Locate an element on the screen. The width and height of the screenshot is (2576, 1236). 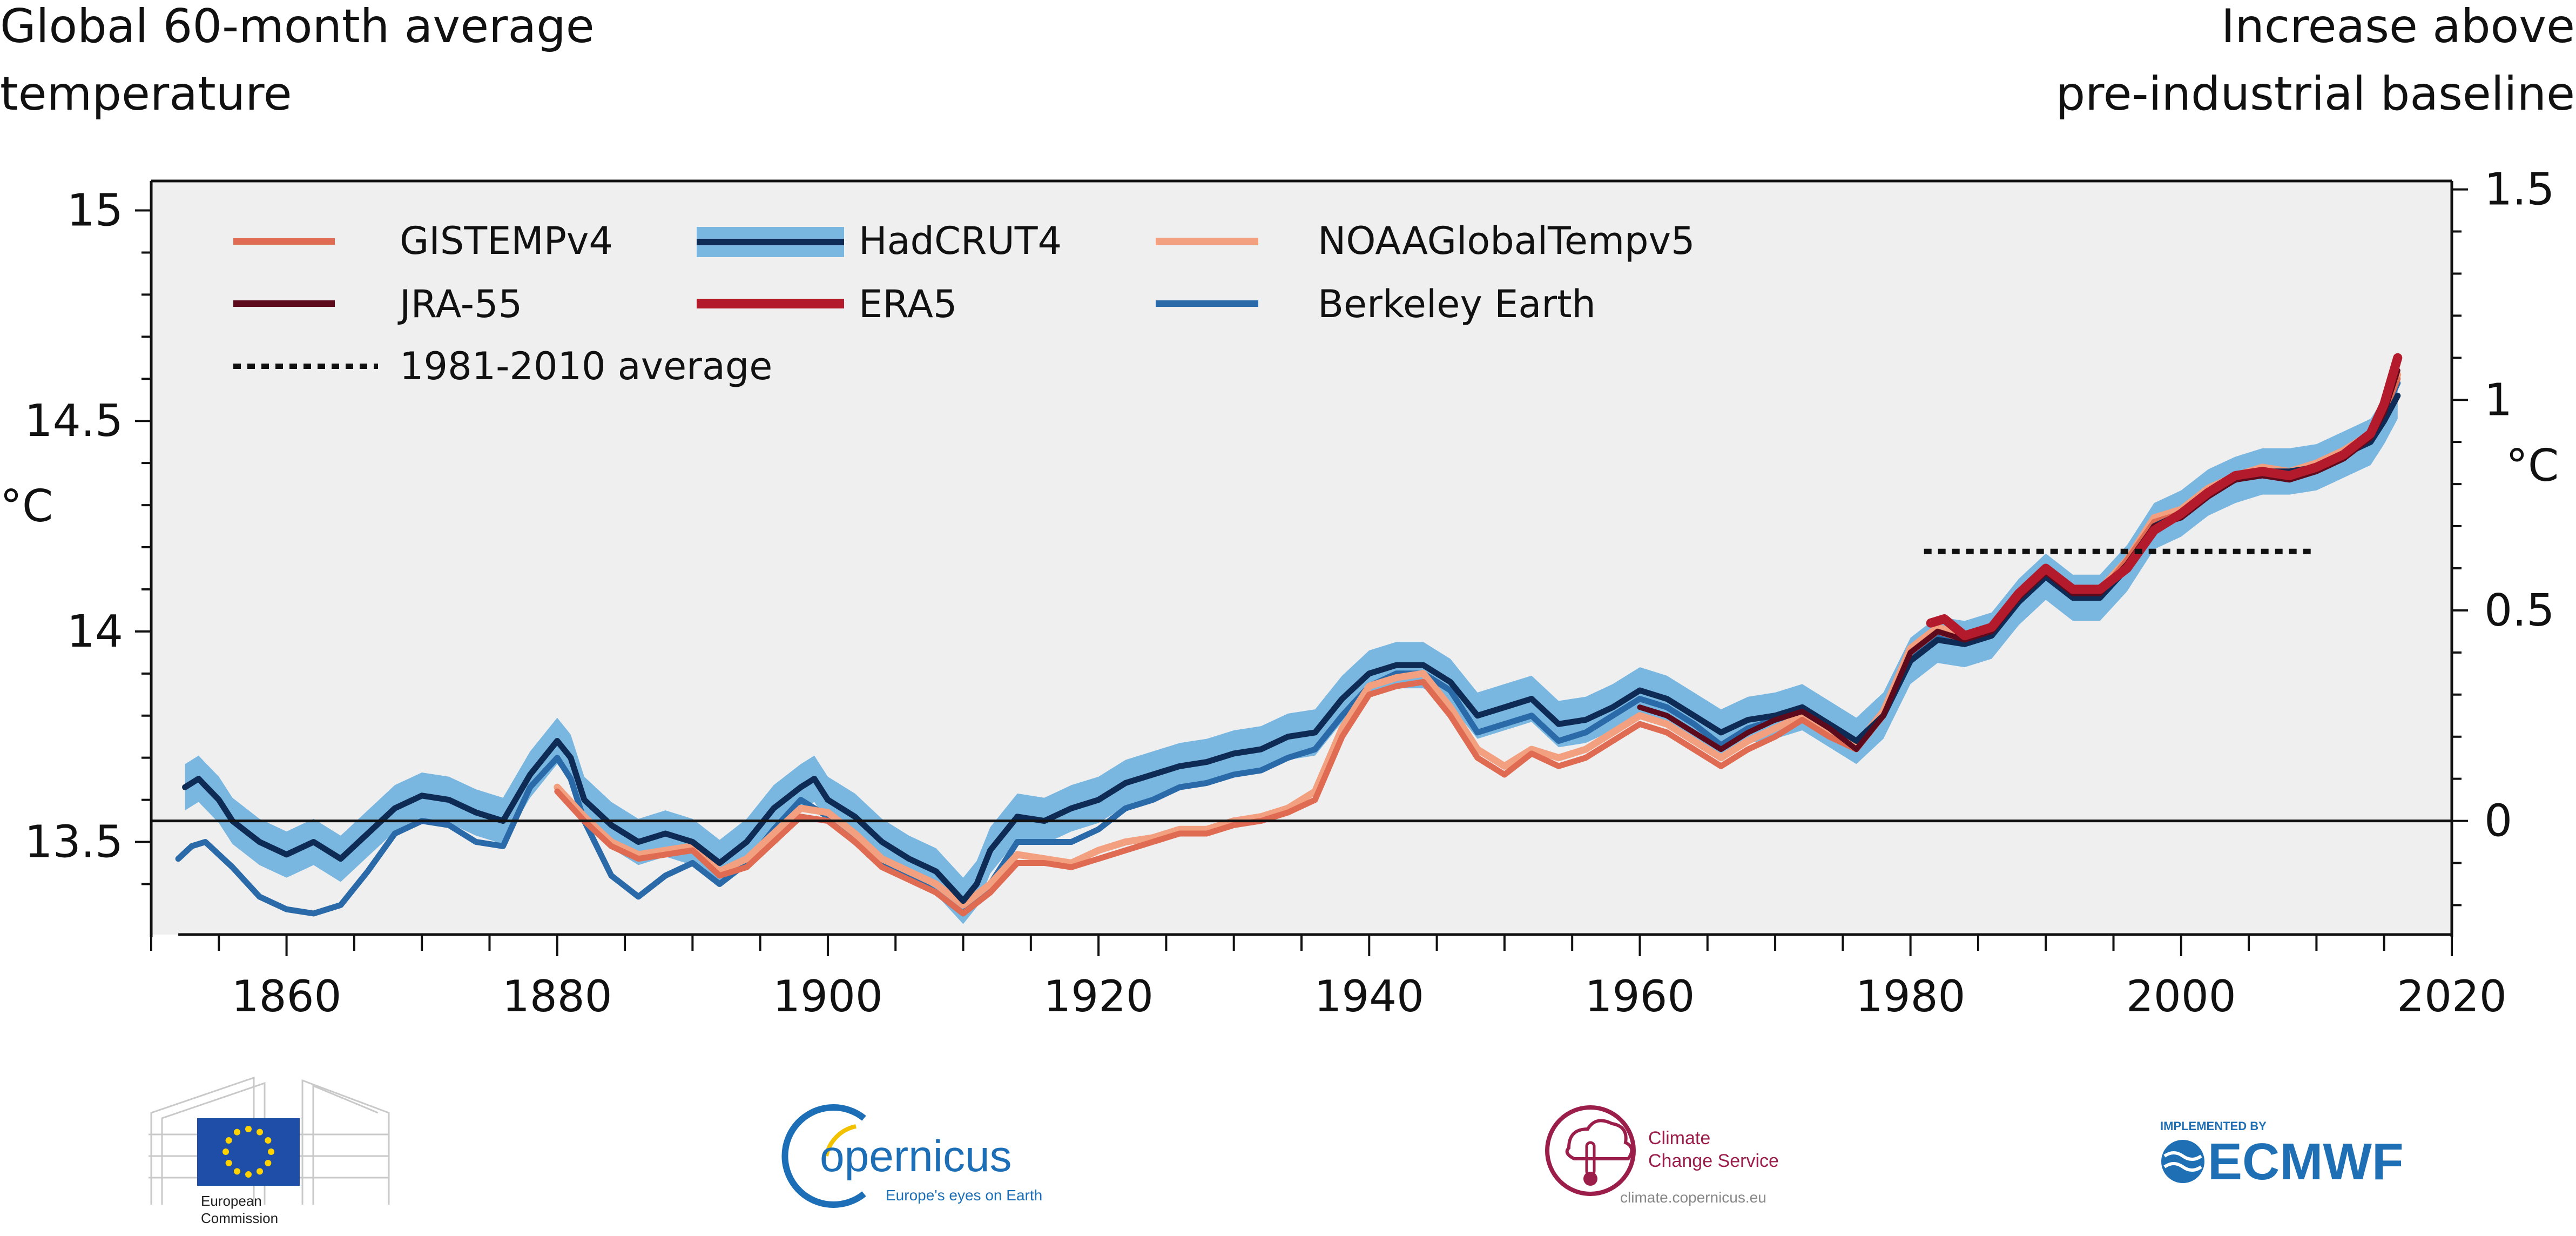
left-unit-label: °C is located at coordinates (26, 506).